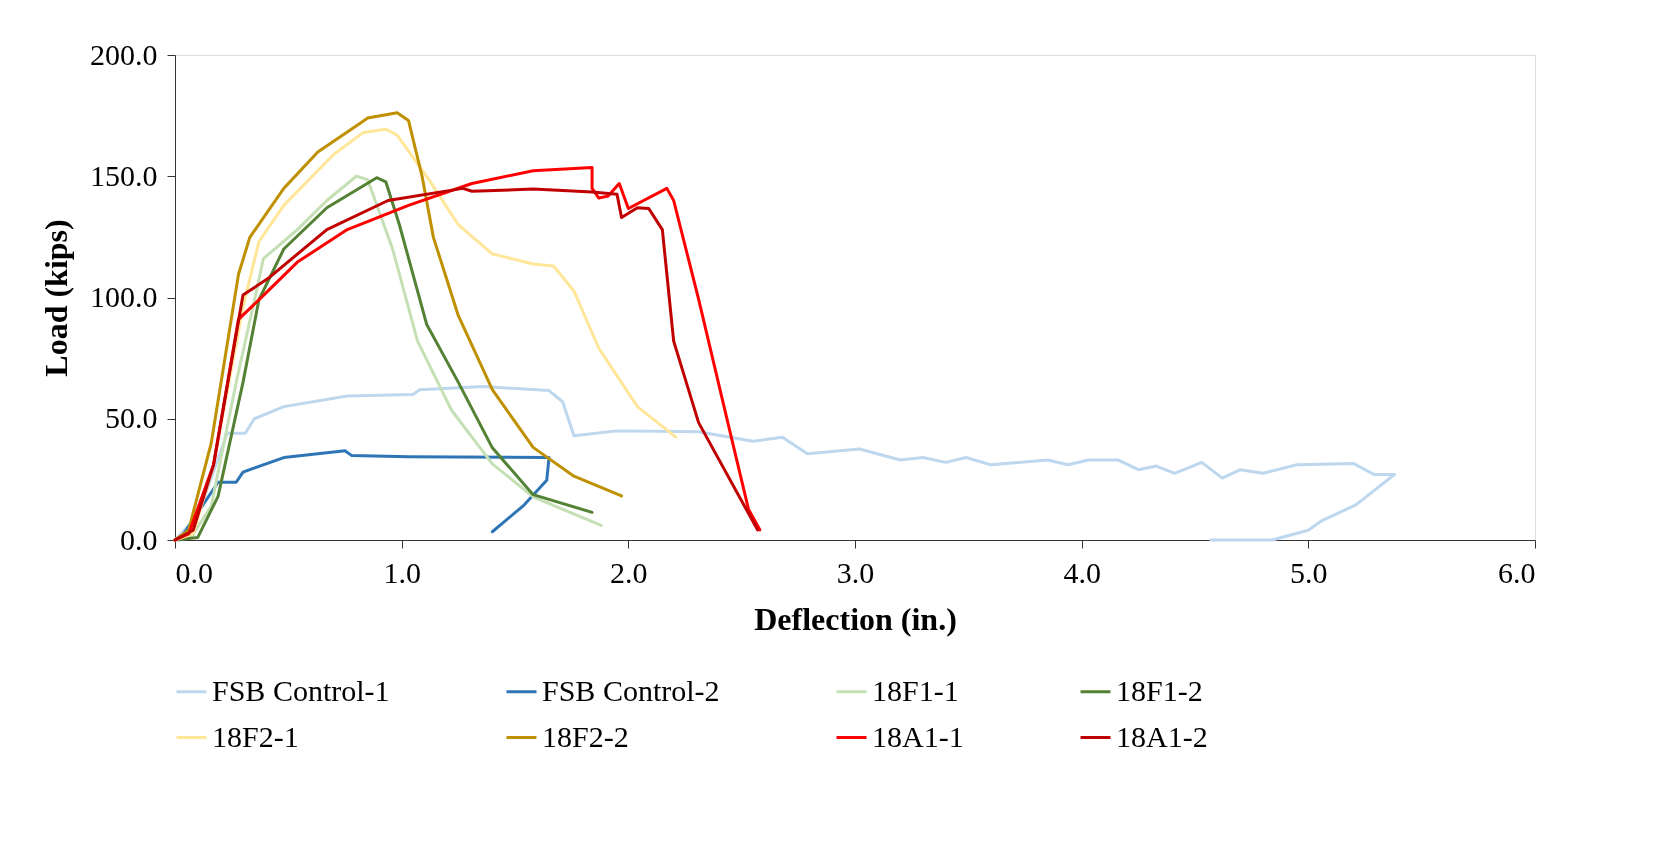 Image resolution: width=1660 pixels, height=857 pixels. What do you see at coordinates (124, 175) in the screenshot?
I see `y-tick-label: 150.0` at bounding box center [124, 175].